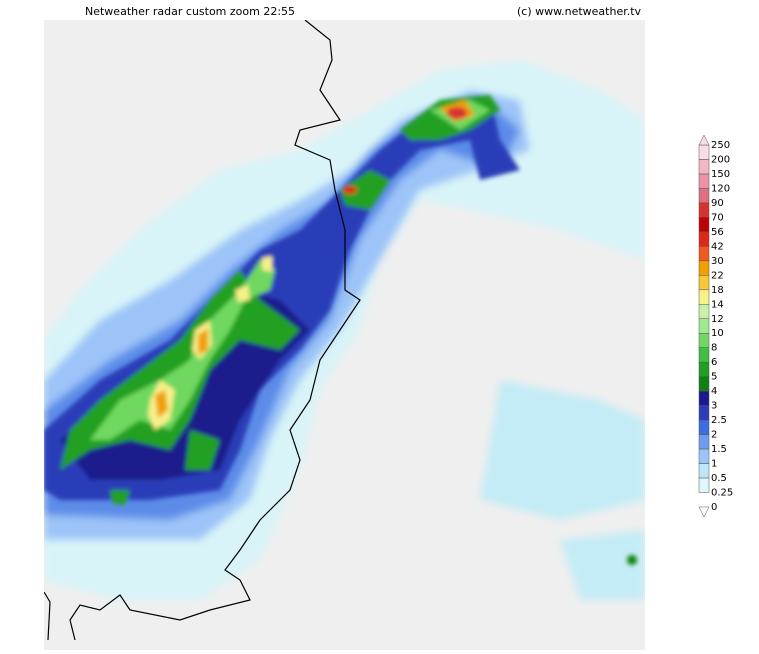 The height and width of the screenshot is (654, 759). What do you see at coordinates (720, 174) in the screenshot?
I see `legend-label: 150` at bounding box center [720, 174].